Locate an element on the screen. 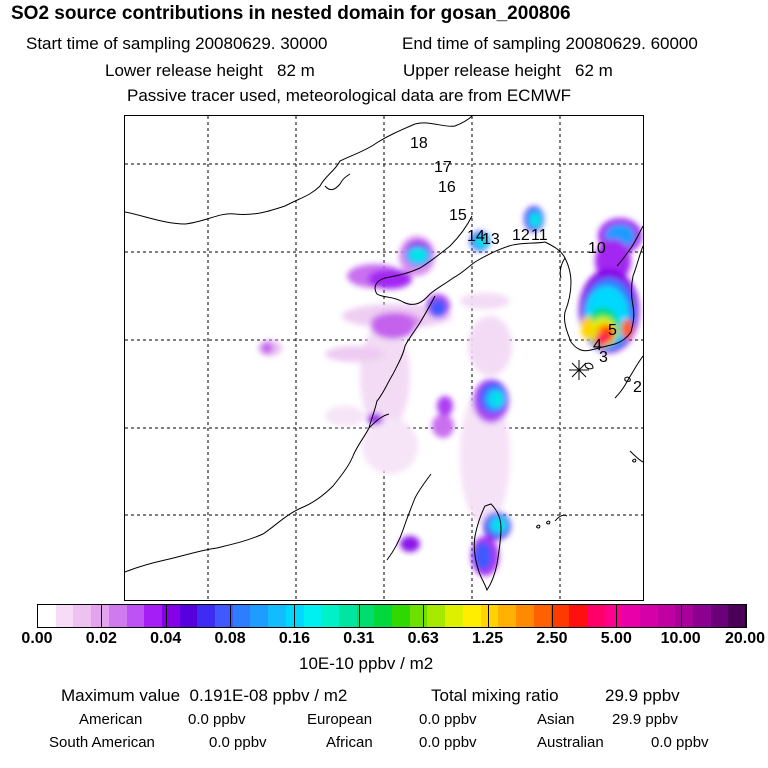 This screenshot has height=768, width=768. upper-release-value: 62 m is located at coordinates (594, 70).